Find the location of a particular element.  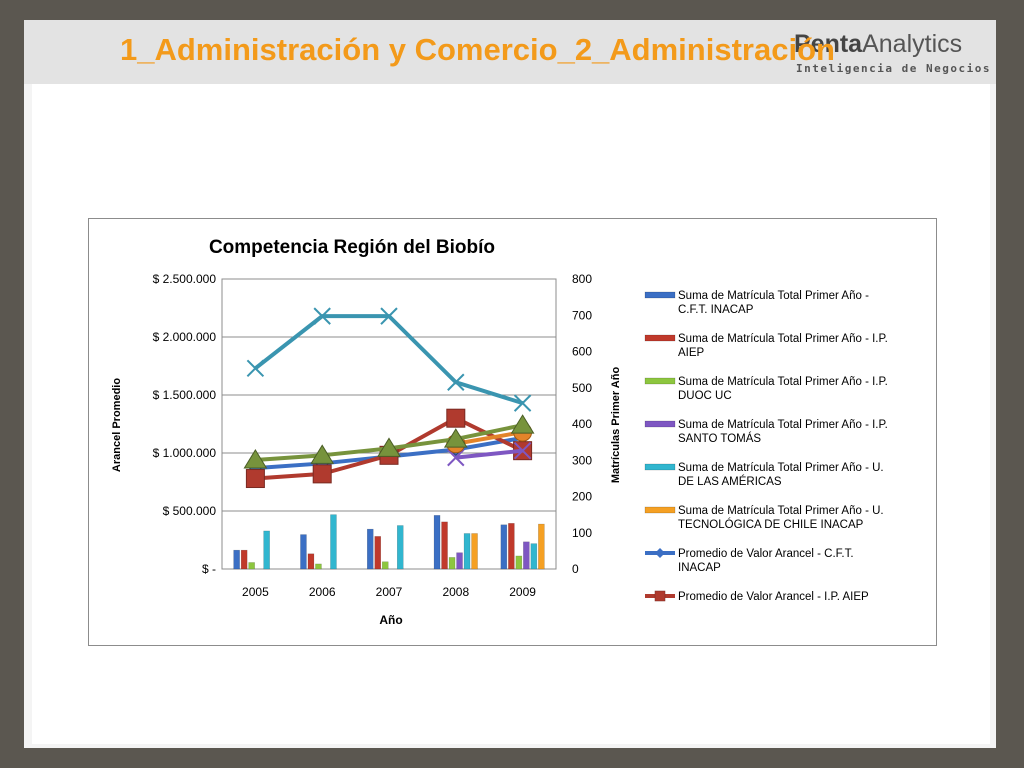

logo-subtitle: Inteligencia de Negocios is located at coordinates (893, 68).